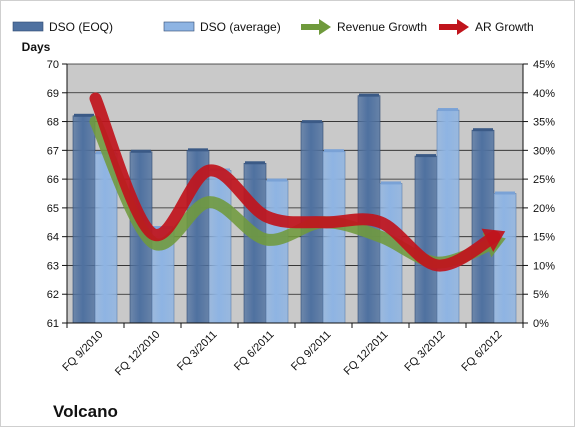 Image resolution: width=575 pixels, height=428 pixels. Describe the element at coordinates (240, 27) in the screenshot. I see `legend-label: DSO (average)` at that location.